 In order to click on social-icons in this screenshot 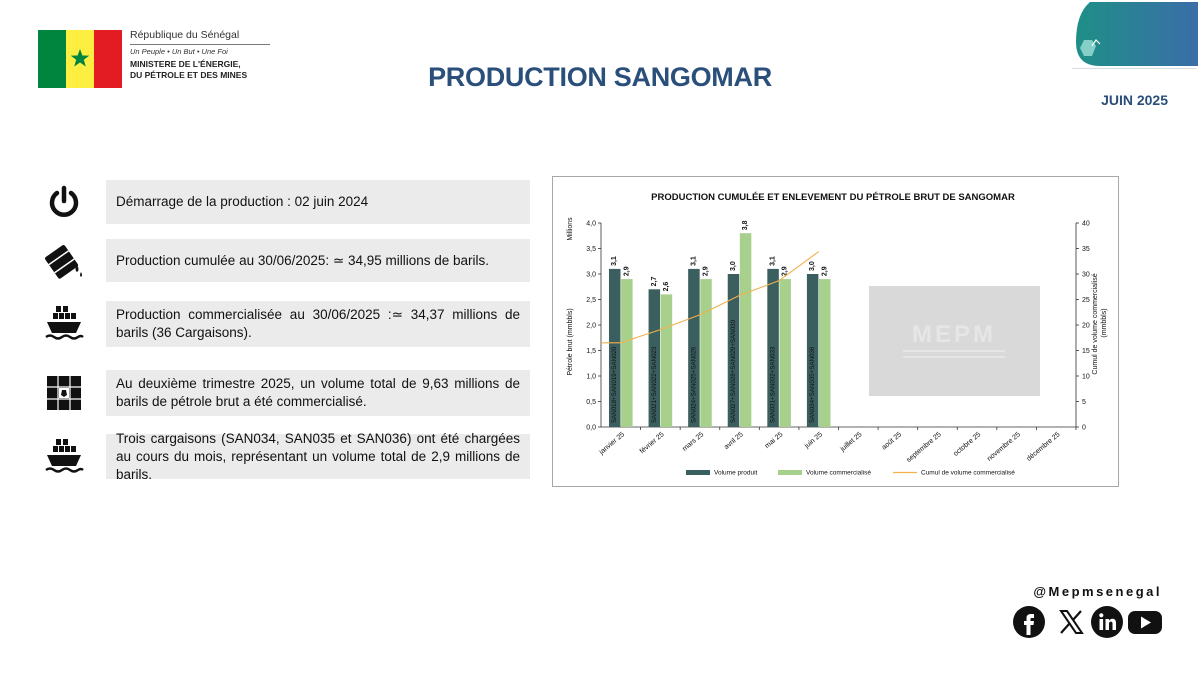, I will do `click(1088, 623)`.